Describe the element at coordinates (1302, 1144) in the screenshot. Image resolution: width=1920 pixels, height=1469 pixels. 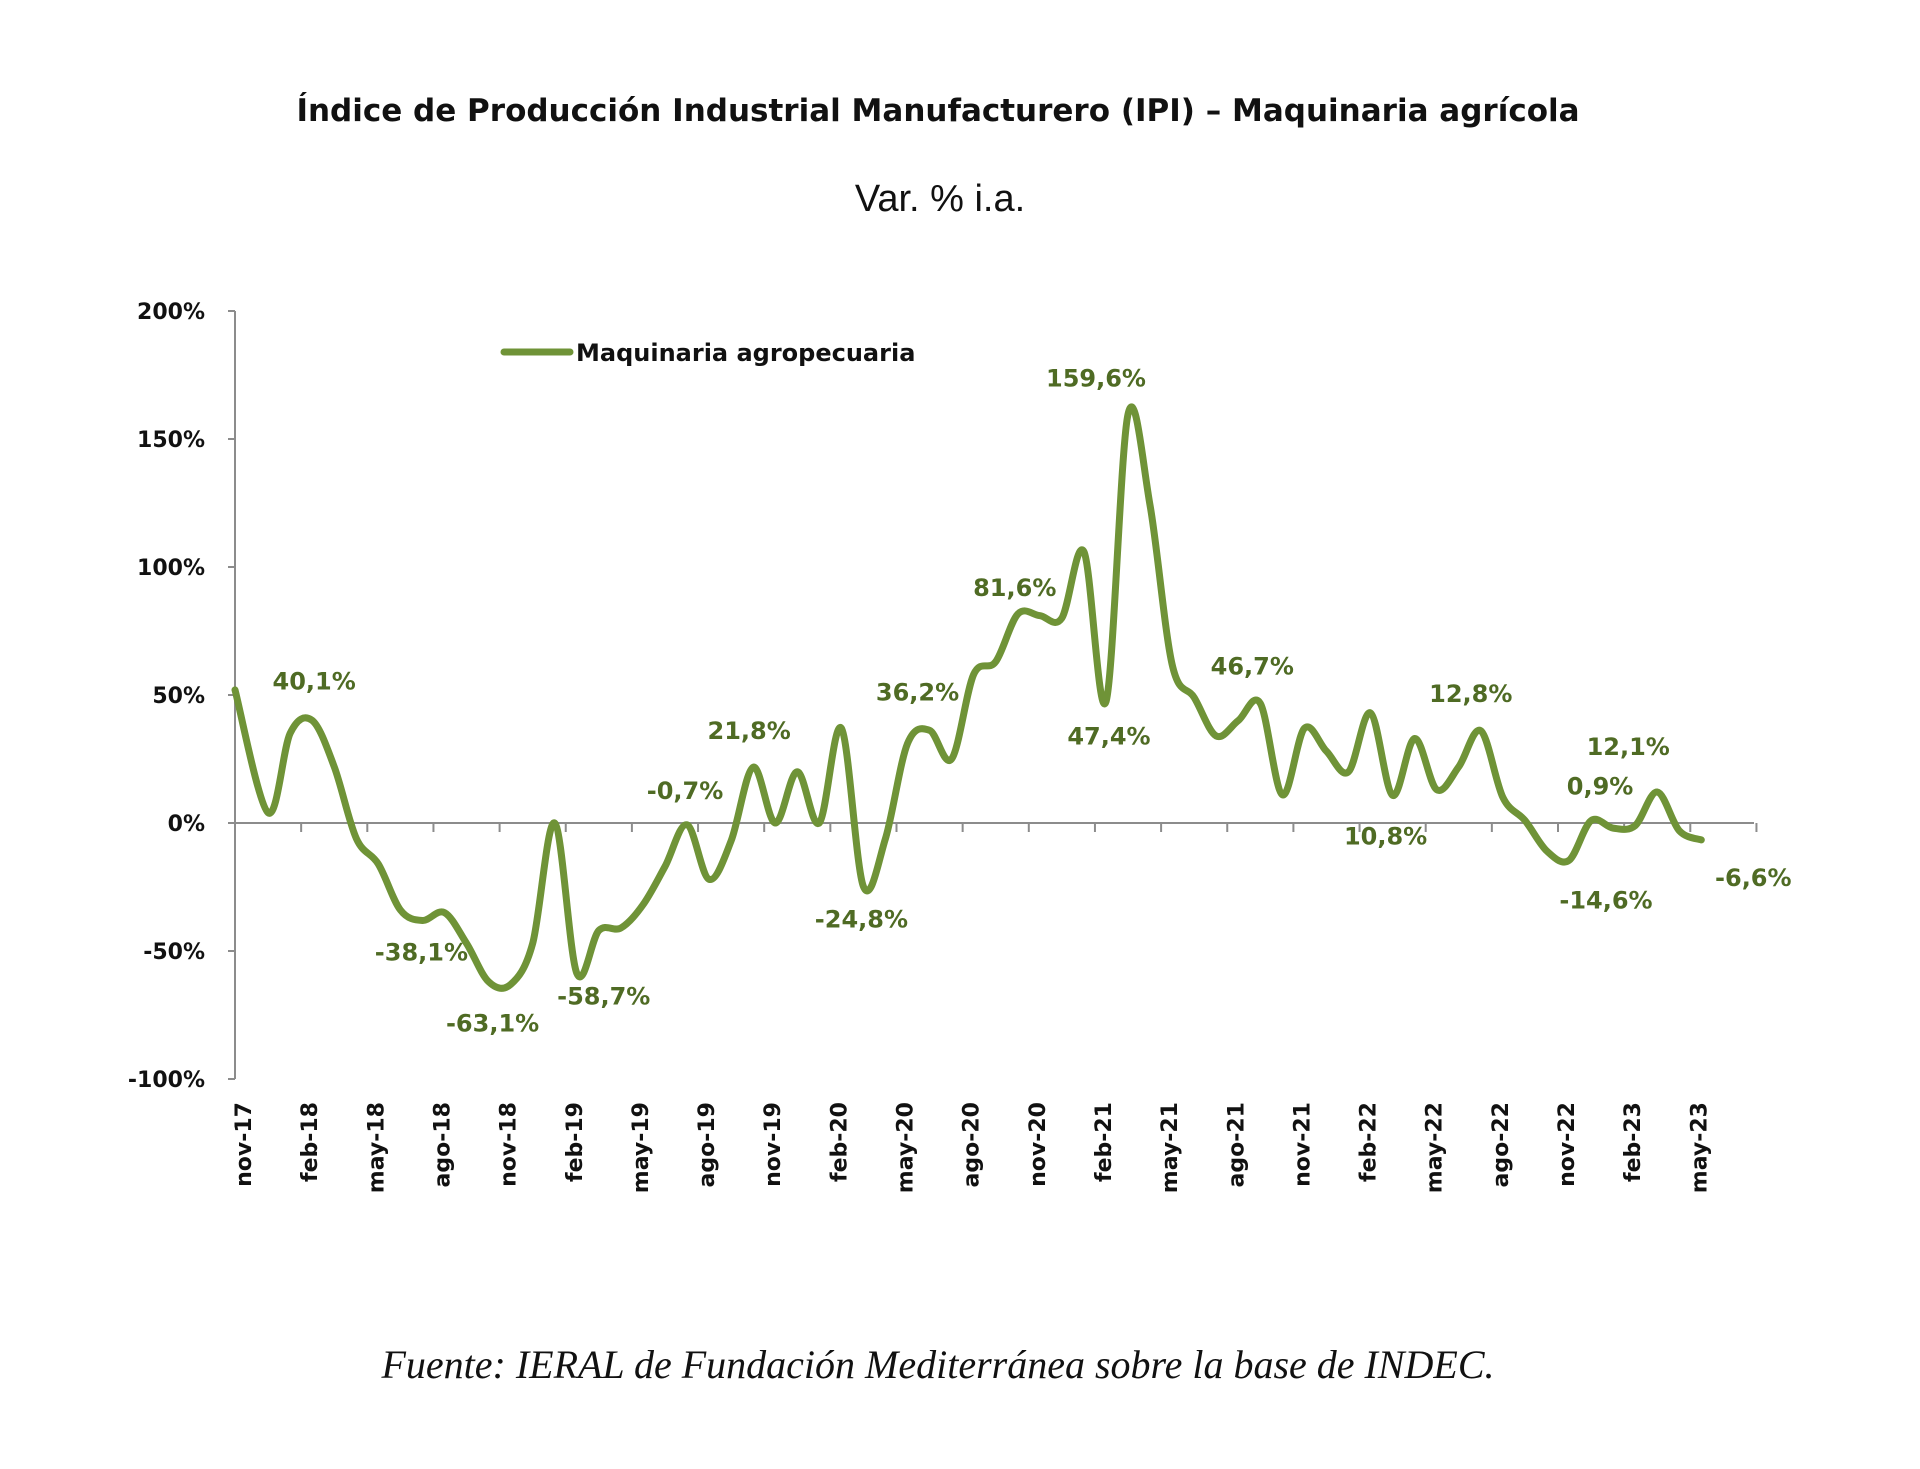
I see `x-tick-label: nov-21` at that location.